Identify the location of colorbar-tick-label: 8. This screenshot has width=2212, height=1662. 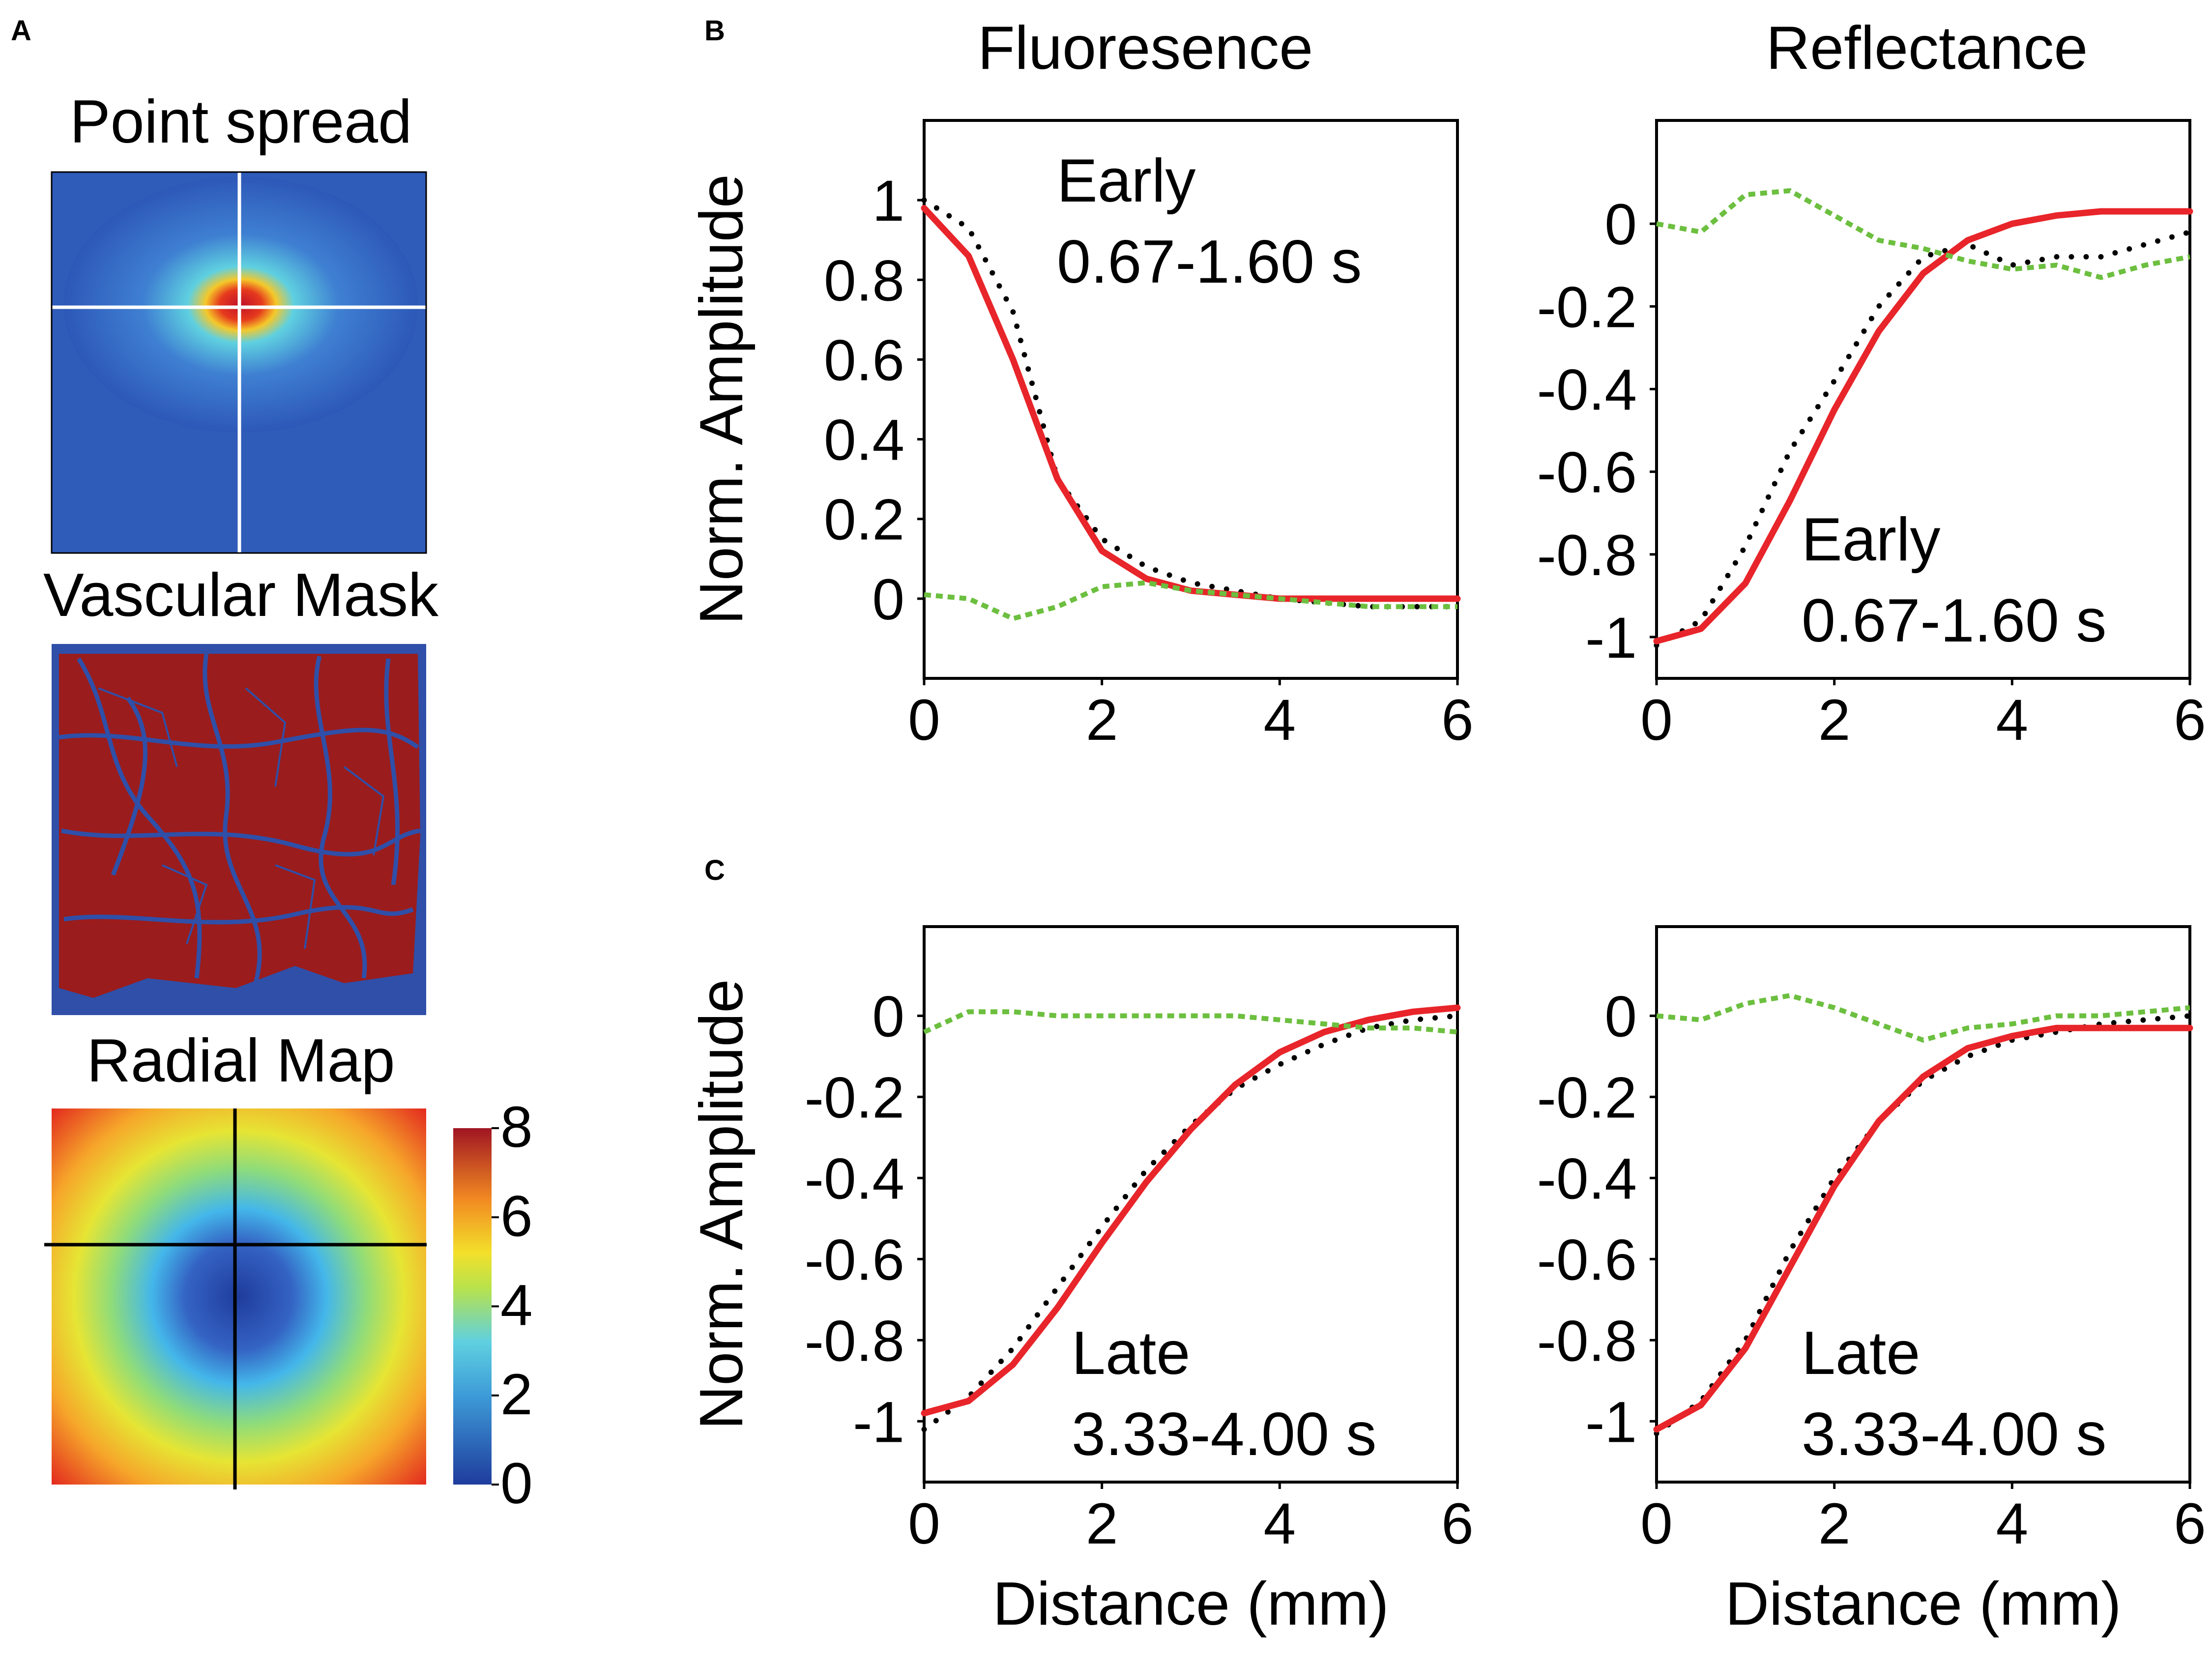
(516, 1127).